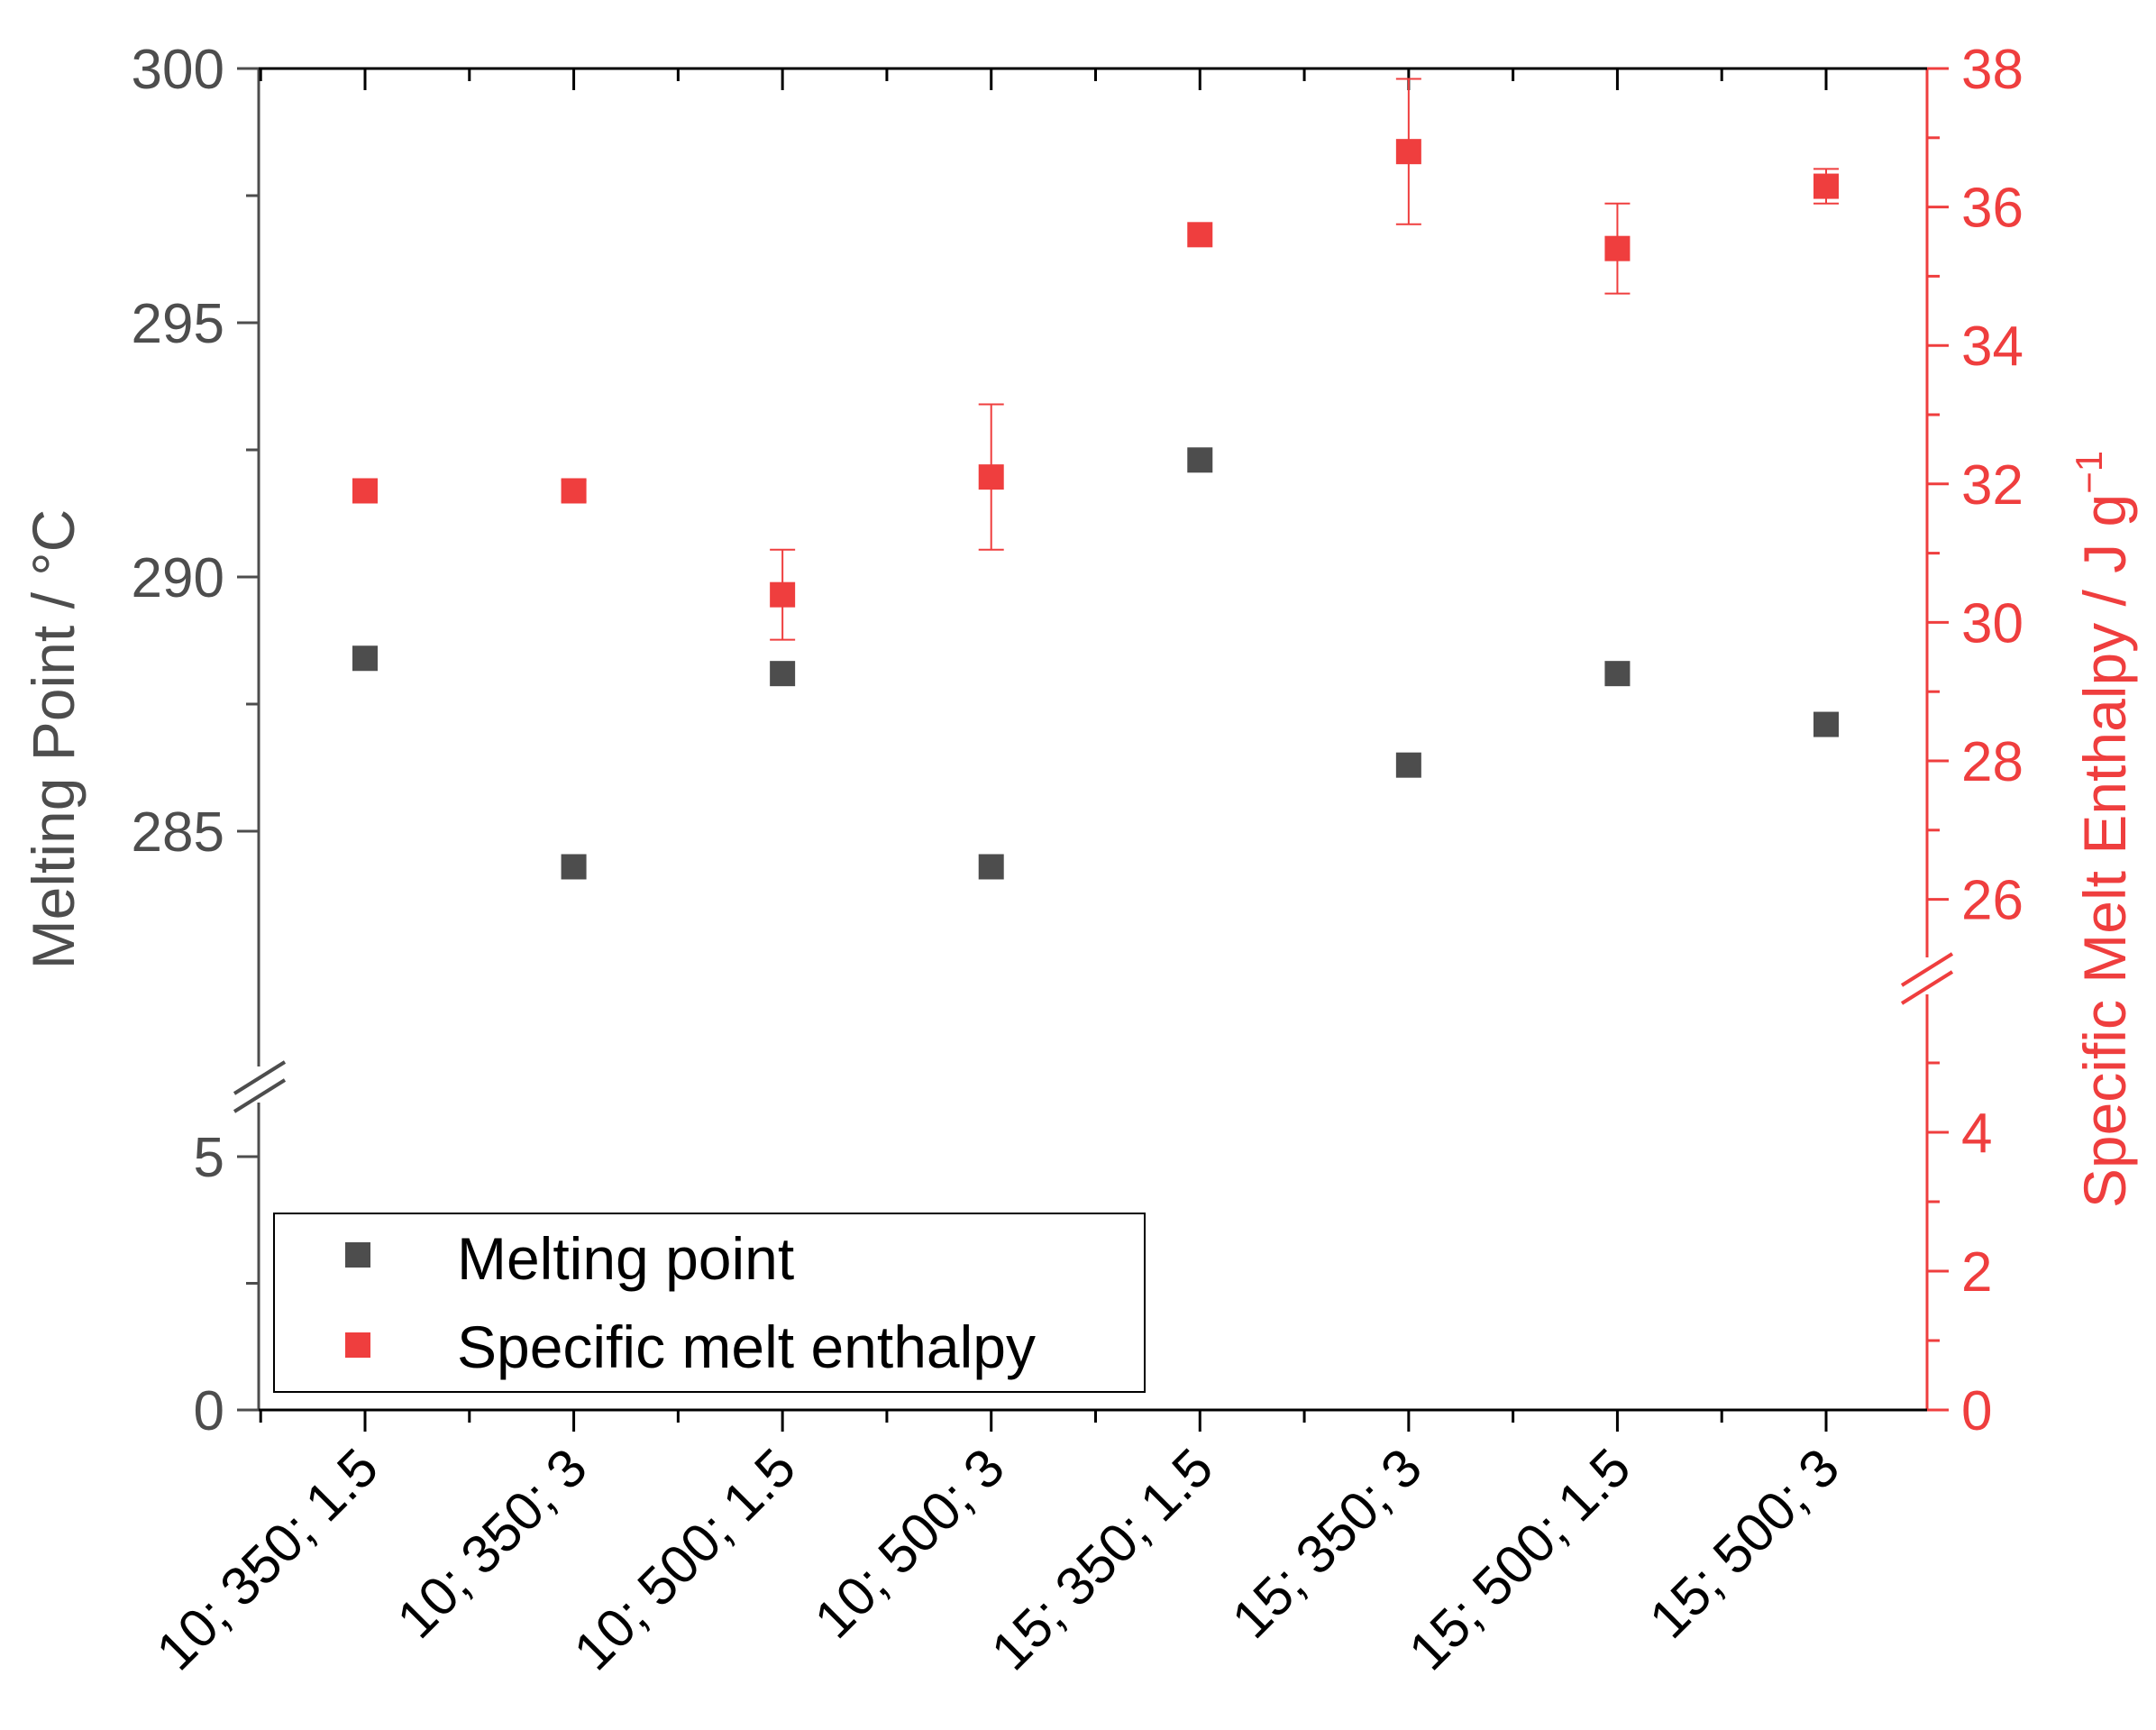  What do you see at coordinates (684, 1559) in the screenshot?
I see `x-tick-label: 10; 500; 1.5` at bounding box center [684, 1559].